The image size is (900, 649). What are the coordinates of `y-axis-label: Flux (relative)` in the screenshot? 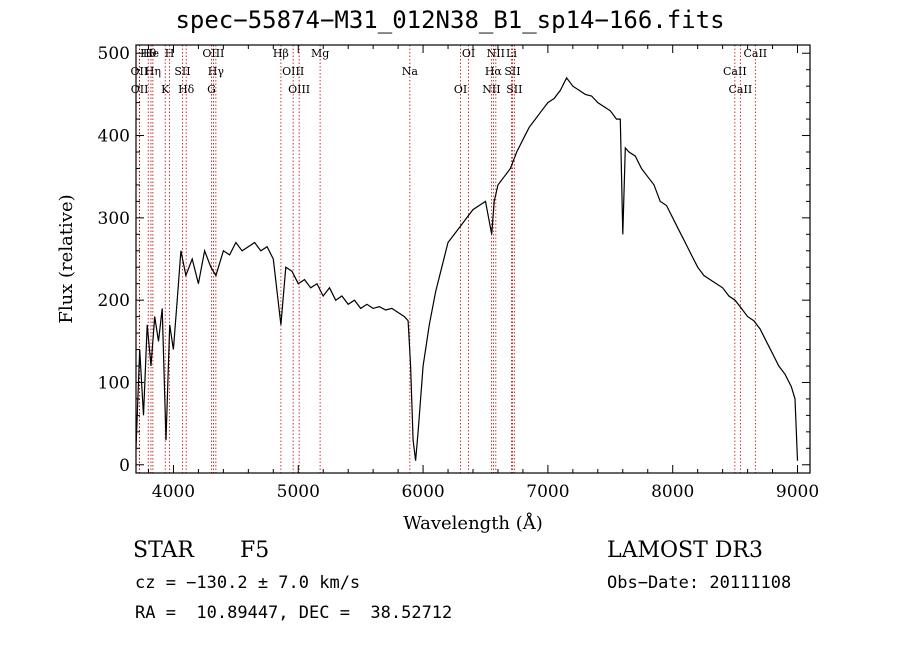 It's located at (66, 258).